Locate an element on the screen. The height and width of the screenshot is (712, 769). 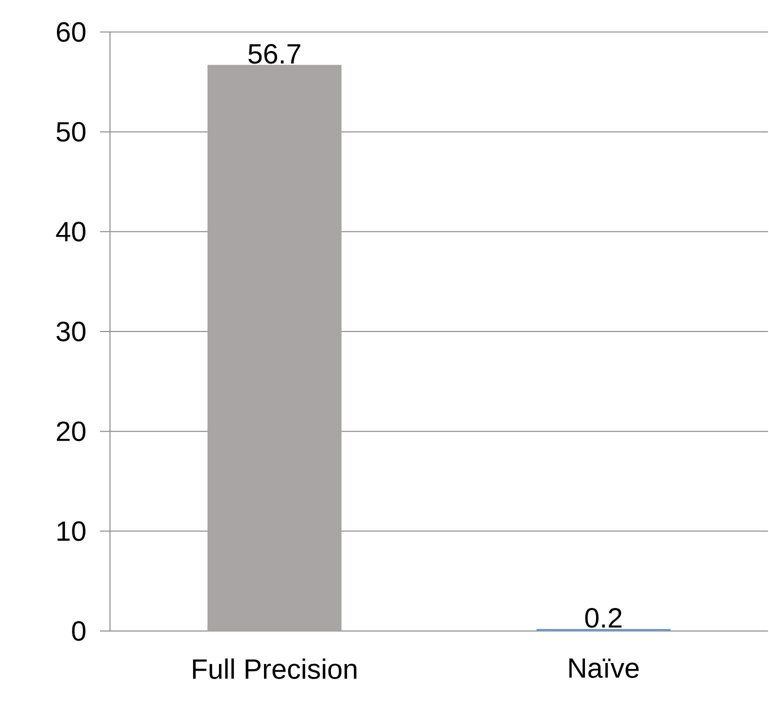
y-tick-label: 40 is located at coordinates (71, 232).